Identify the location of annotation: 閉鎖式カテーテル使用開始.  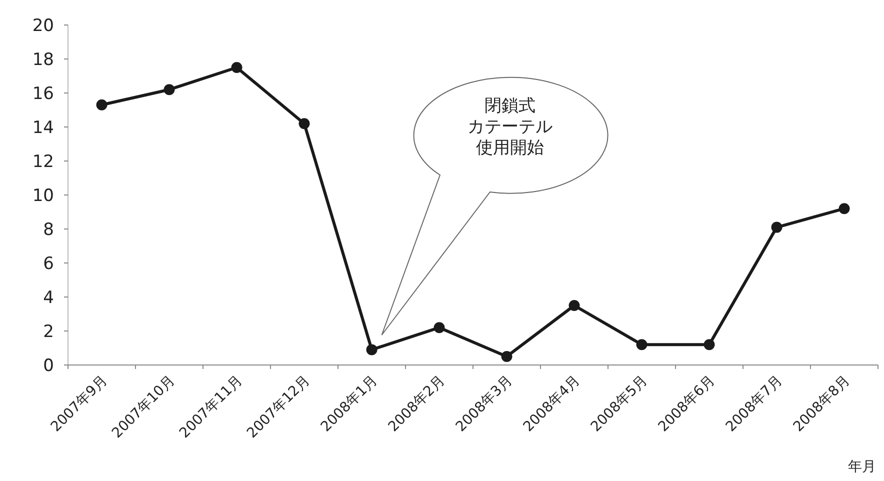
(510, 127).